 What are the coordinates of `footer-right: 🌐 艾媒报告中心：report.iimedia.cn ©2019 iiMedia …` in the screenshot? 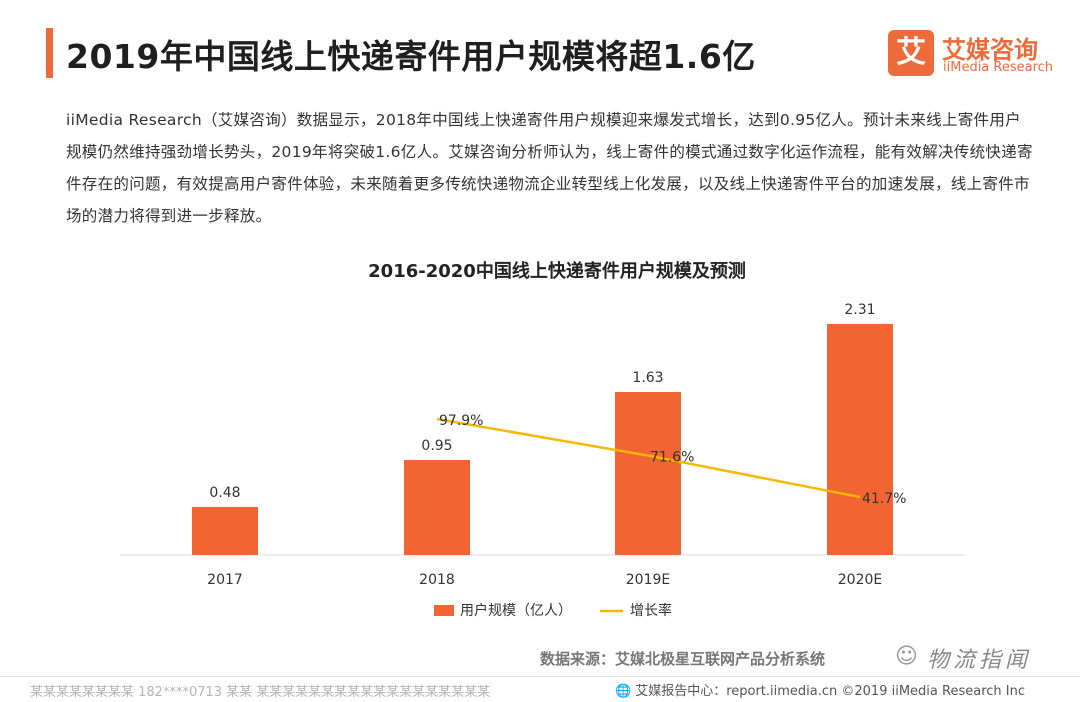 It's located at (820, 689).